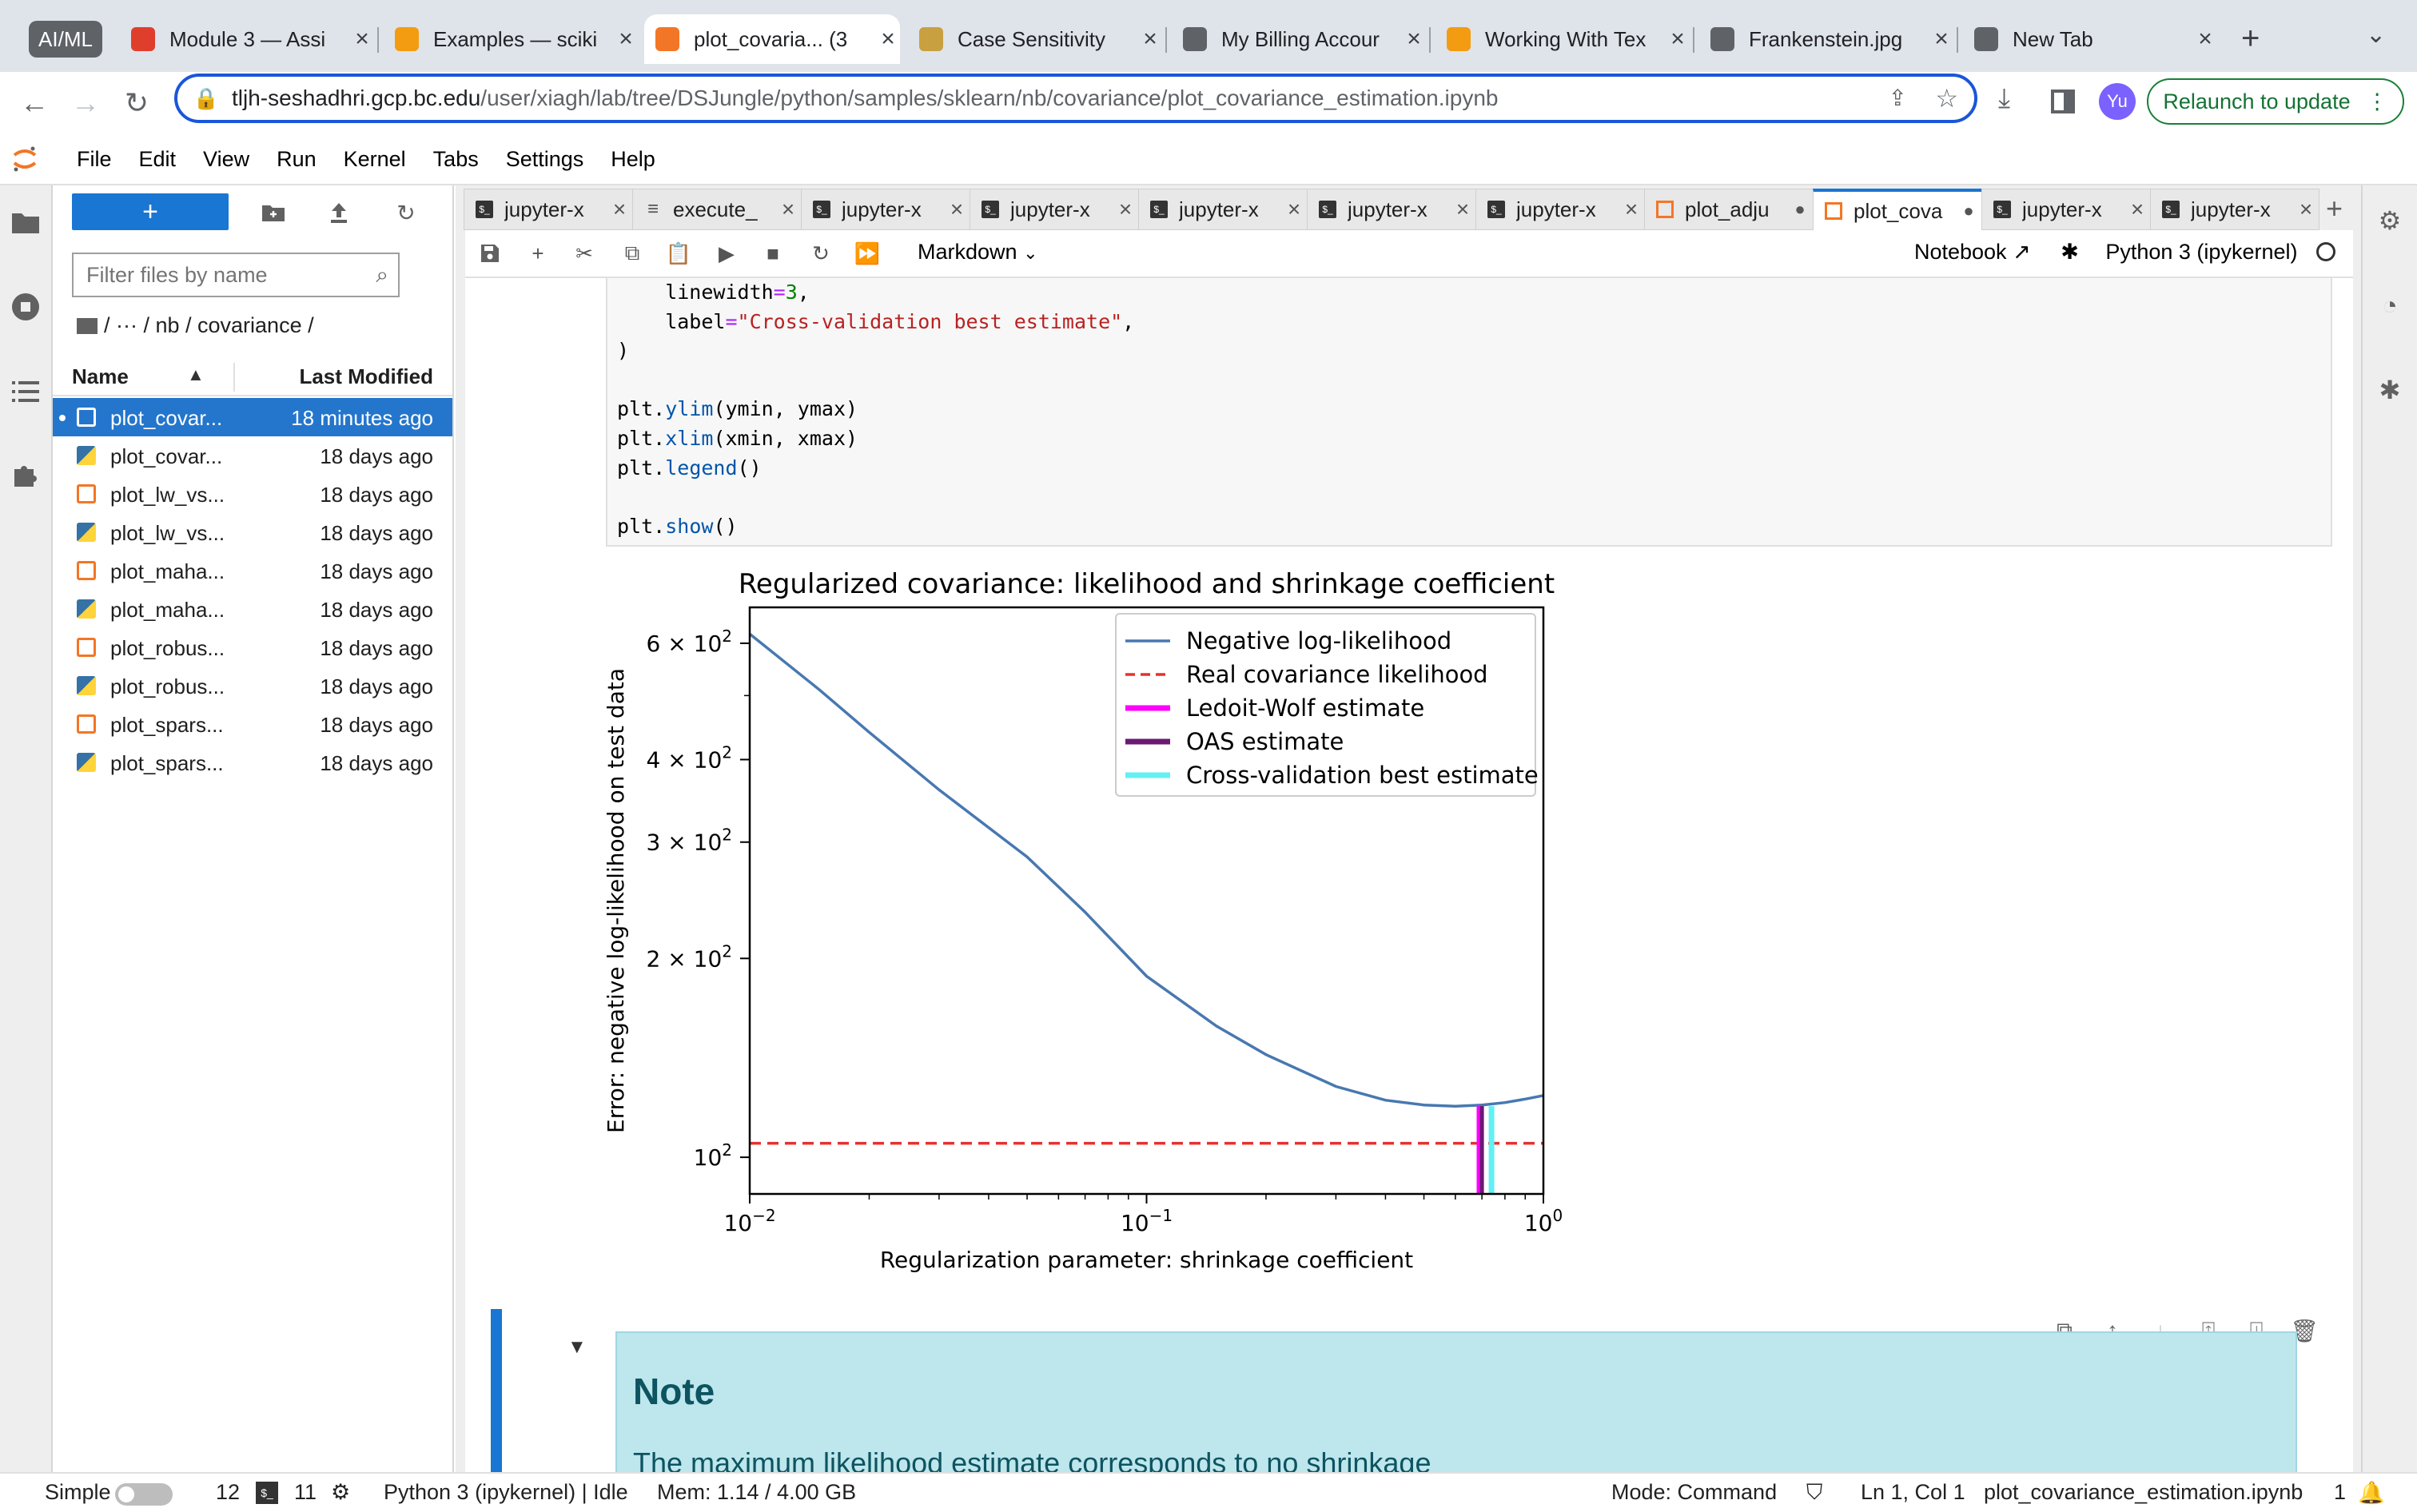 Image resolution: width=2417 pixels, height=1512 pixels. What do you see at coordinates (366, 376) in the screenshot?
I see `last-modified-column-header: Last Modified` at bounding box center [366, 376].